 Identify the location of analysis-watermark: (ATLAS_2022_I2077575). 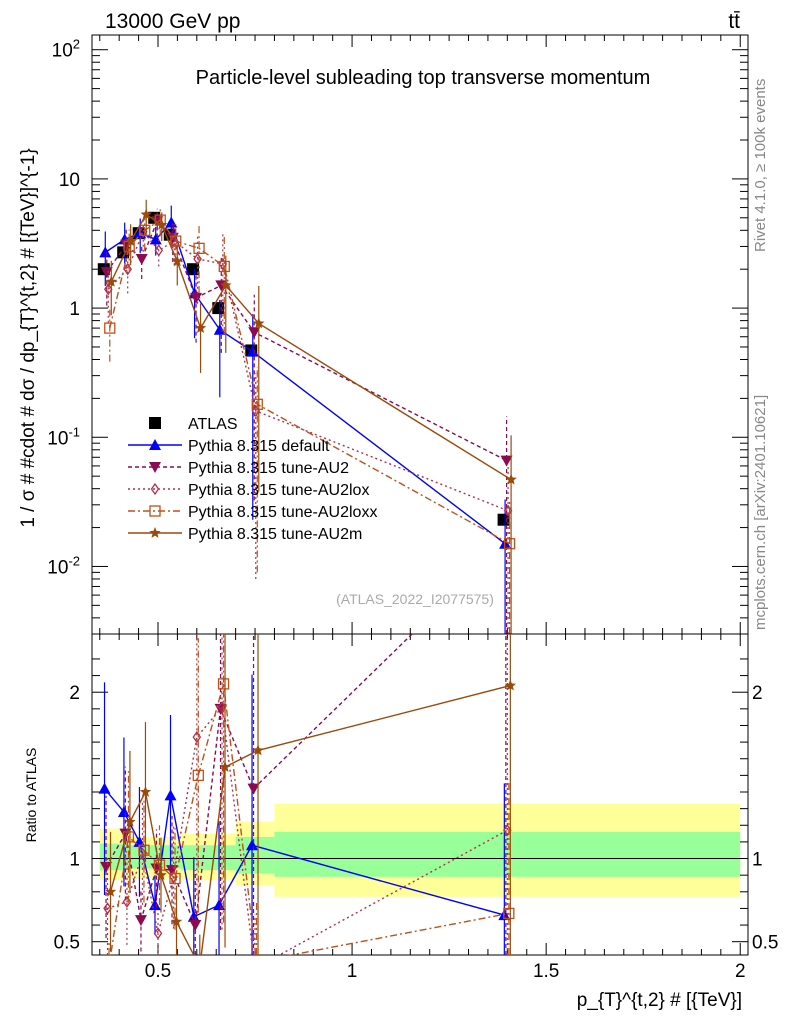
(415, 599).